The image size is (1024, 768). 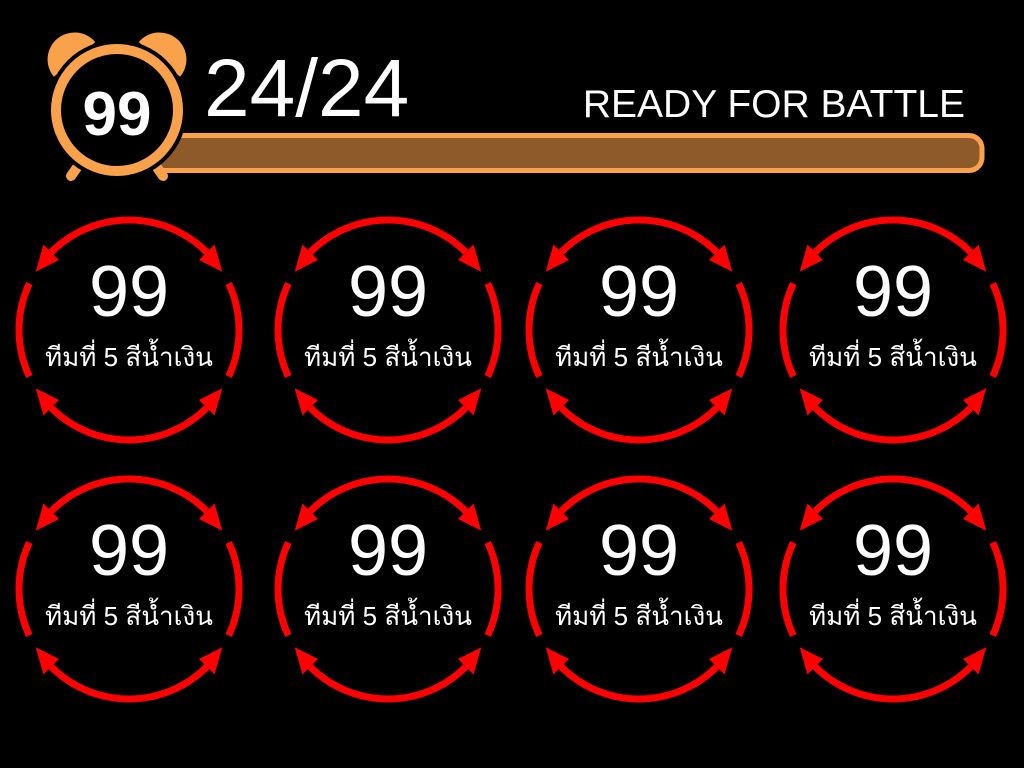 I want to click on progress-fill, so click(x=566, y=153).